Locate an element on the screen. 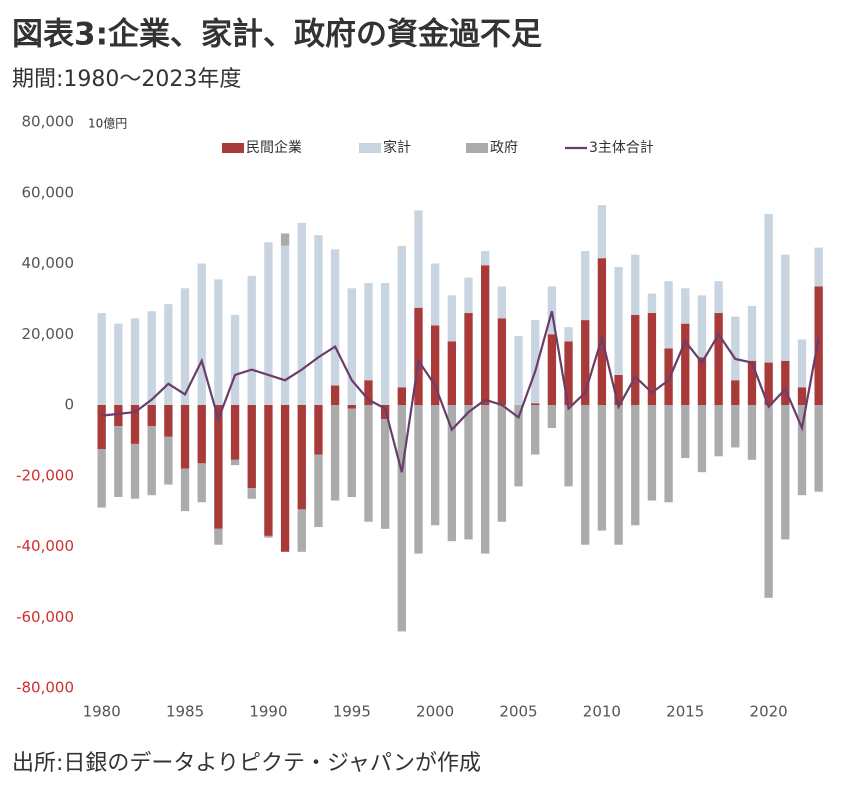  x-tick-label: 2005 is located at coordinates (518, 712).